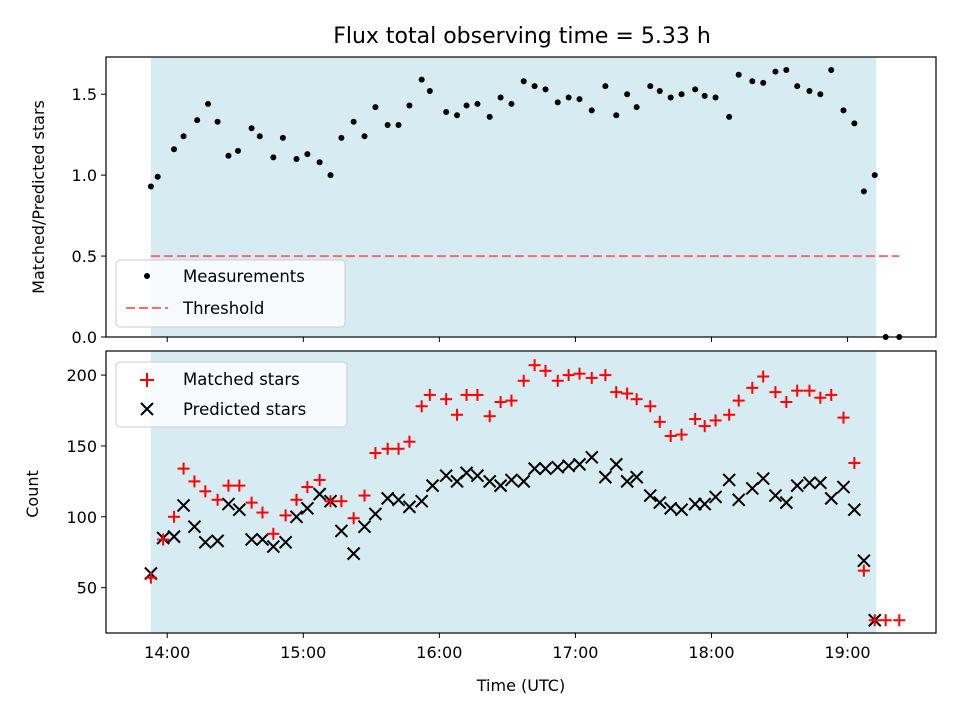 The width and height of the screenshot is (960, 720). What do you see at coordinates (230, 293) in the screenshot?
I see `top-legend-box` at bounding box center [230, 293].